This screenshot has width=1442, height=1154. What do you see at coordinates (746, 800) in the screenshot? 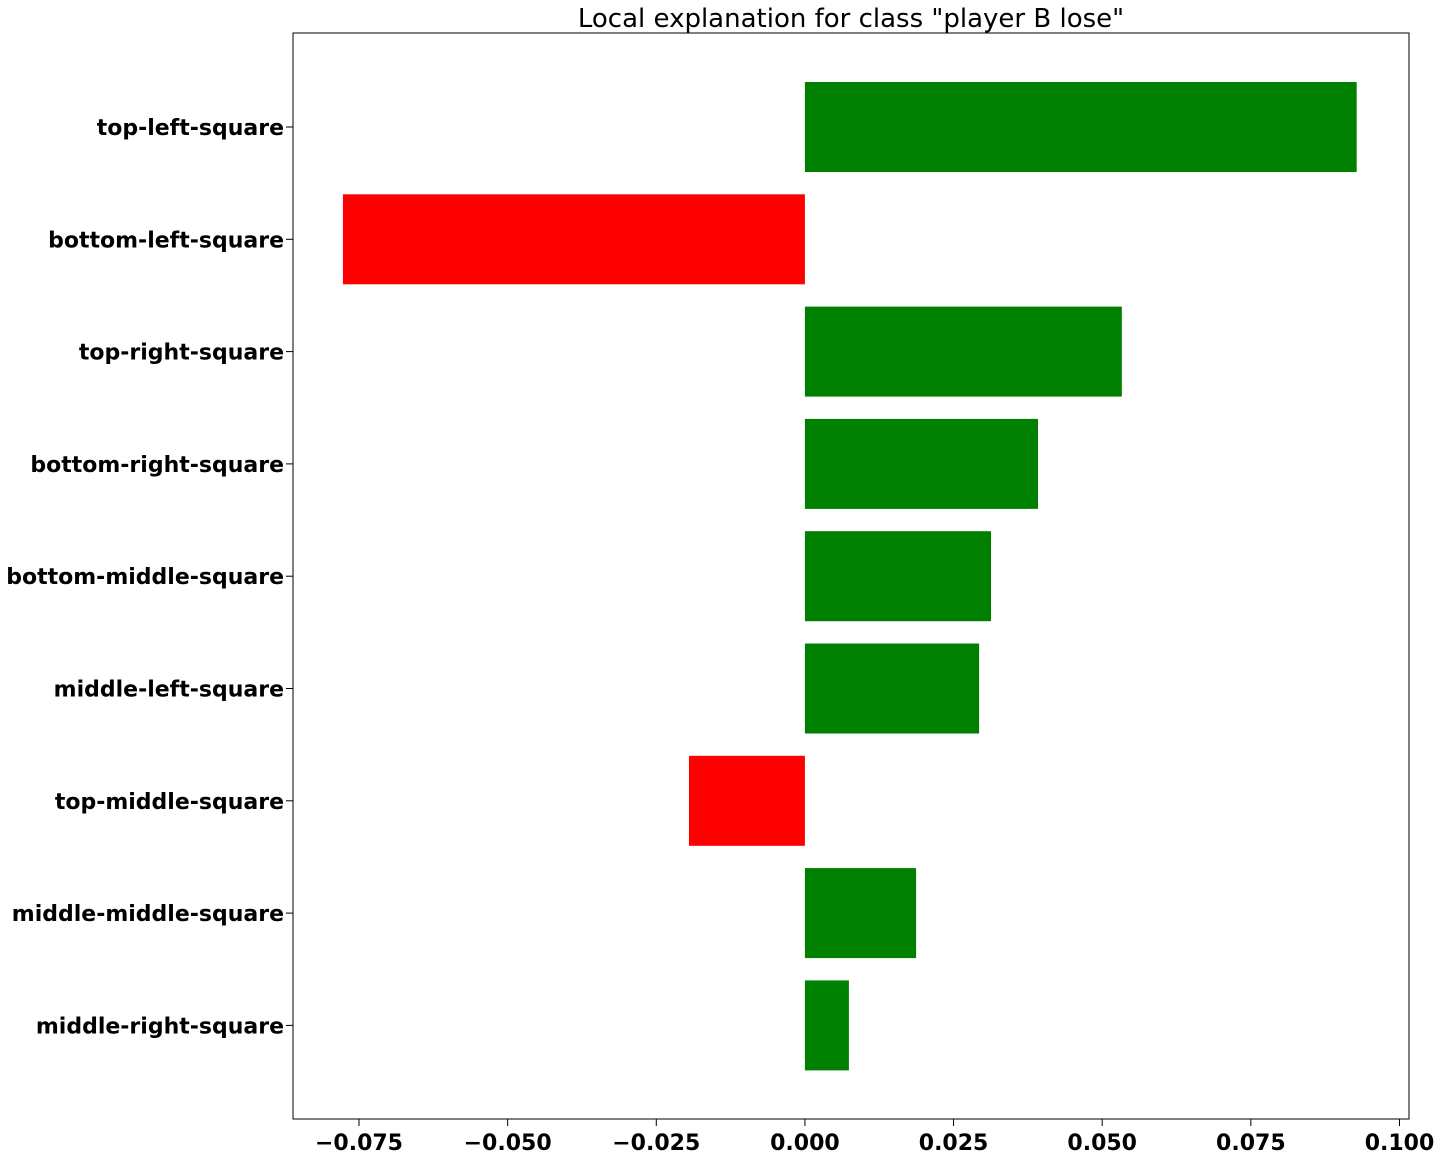
I see `bar-top-middle-square` at bounding box center [746, 800].